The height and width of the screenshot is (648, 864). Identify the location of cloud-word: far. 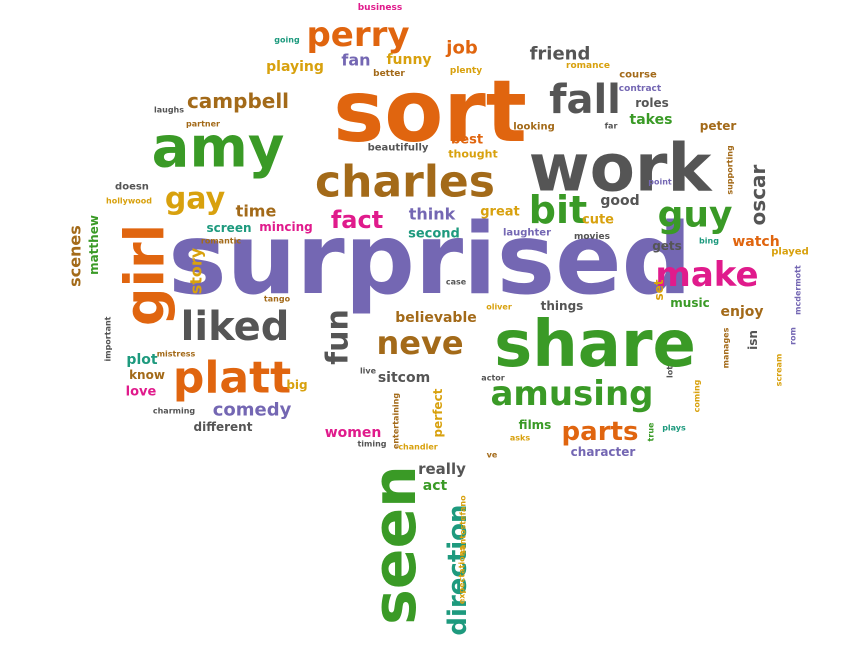
(611, 126).